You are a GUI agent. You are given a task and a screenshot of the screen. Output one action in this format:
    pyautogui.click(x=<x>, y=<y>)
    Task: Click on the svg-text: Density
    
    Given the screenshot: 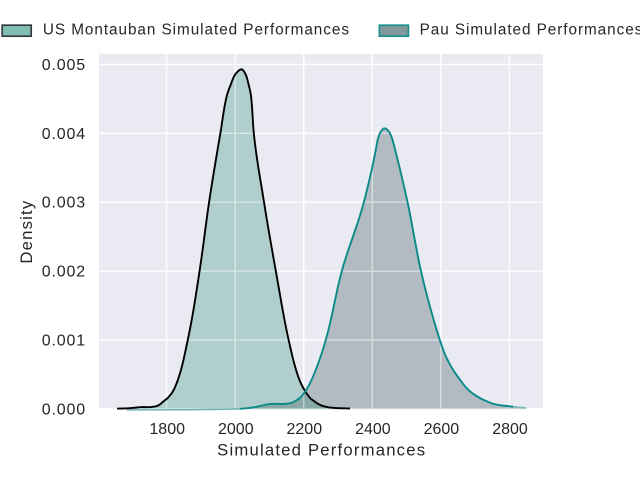 What is the action you would take?
    pyautogui.click(x=26, y=232)
    